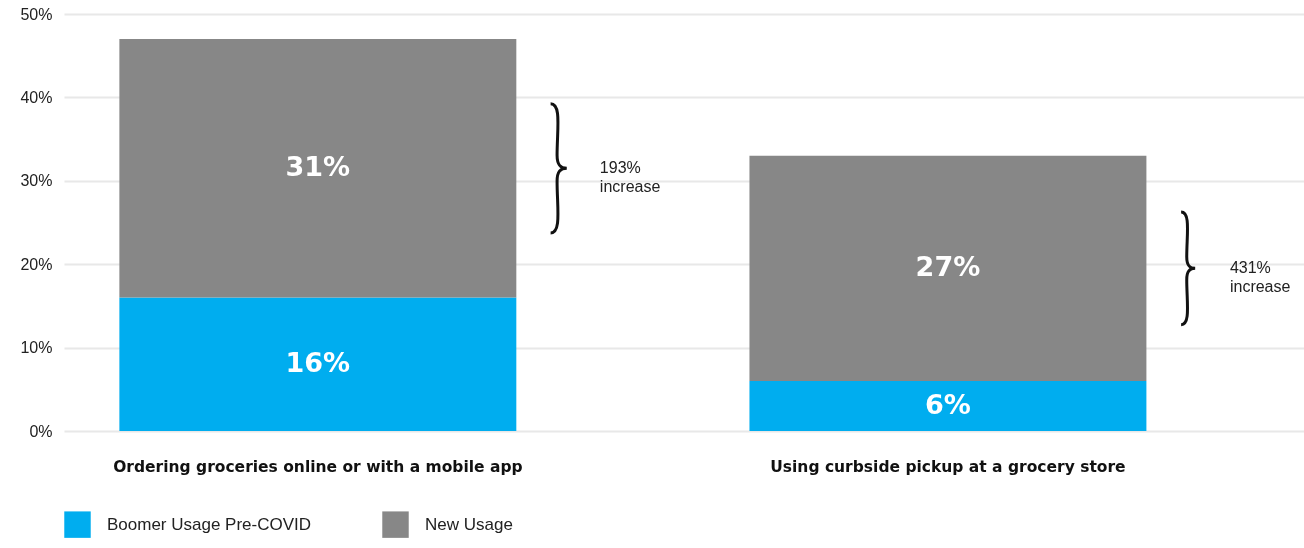 The width and height of the screenshot is (1304, 548). I want to click on text: 16%, so click(318, 363).